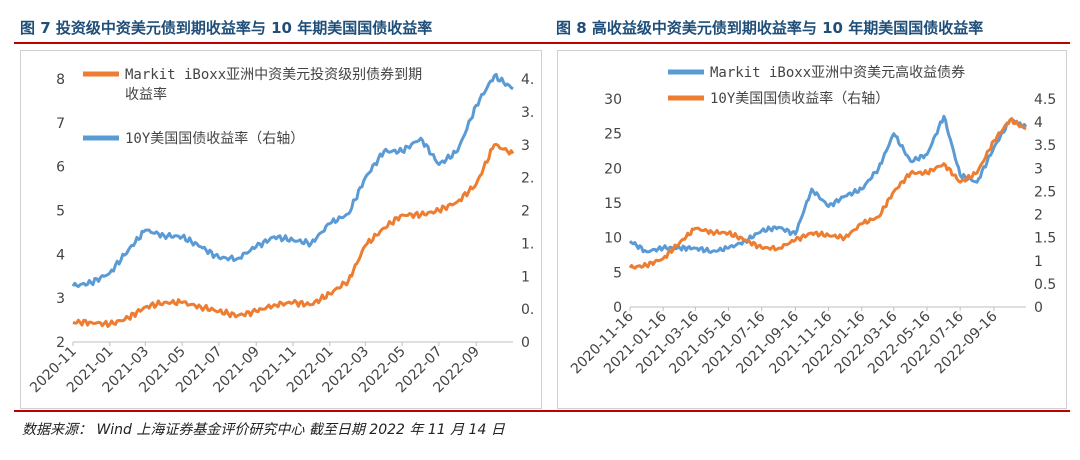 This screenshot has width=1080, height=460. What do you see at coordinates (1045, 100) in the screenshot?
I see `y-right-tick-label: 4.5` at bounding box center [1045, 100].